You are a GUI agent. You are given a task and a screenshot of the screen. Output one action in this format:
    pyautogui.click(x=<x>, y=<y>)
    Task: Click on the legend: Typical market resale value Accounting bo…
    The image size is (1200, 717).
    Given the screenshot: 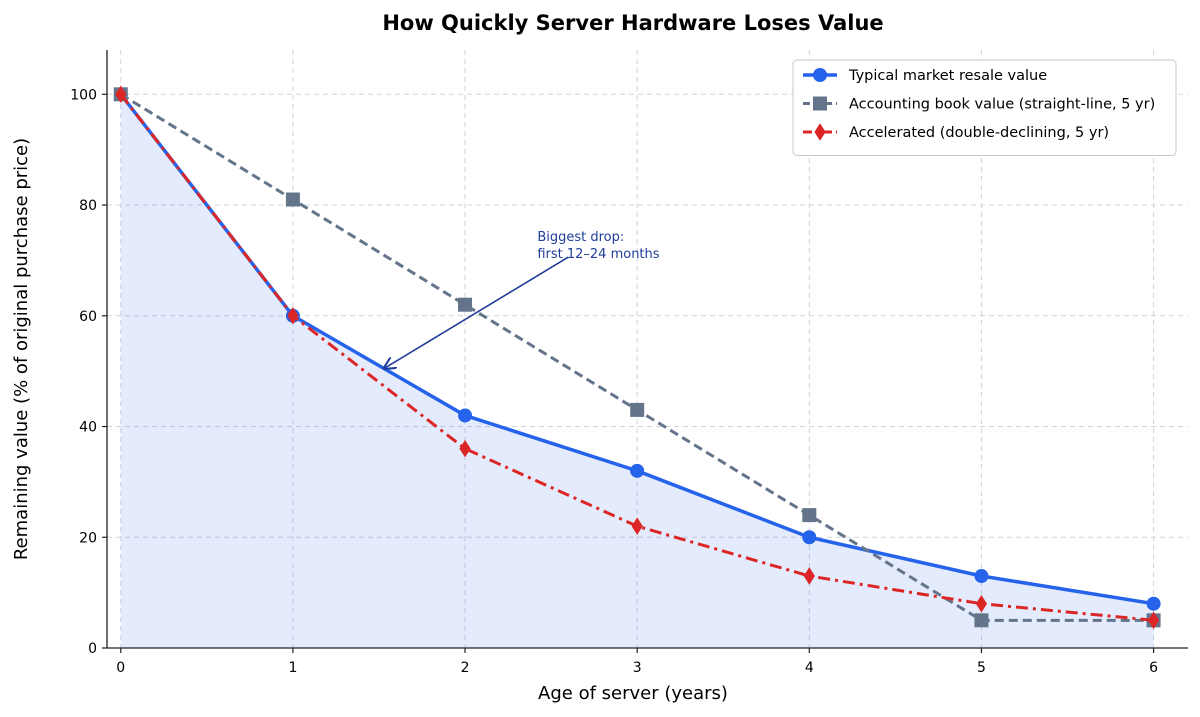 What is the action you would take?
    pyautogui.click(x=984, y=107)
    